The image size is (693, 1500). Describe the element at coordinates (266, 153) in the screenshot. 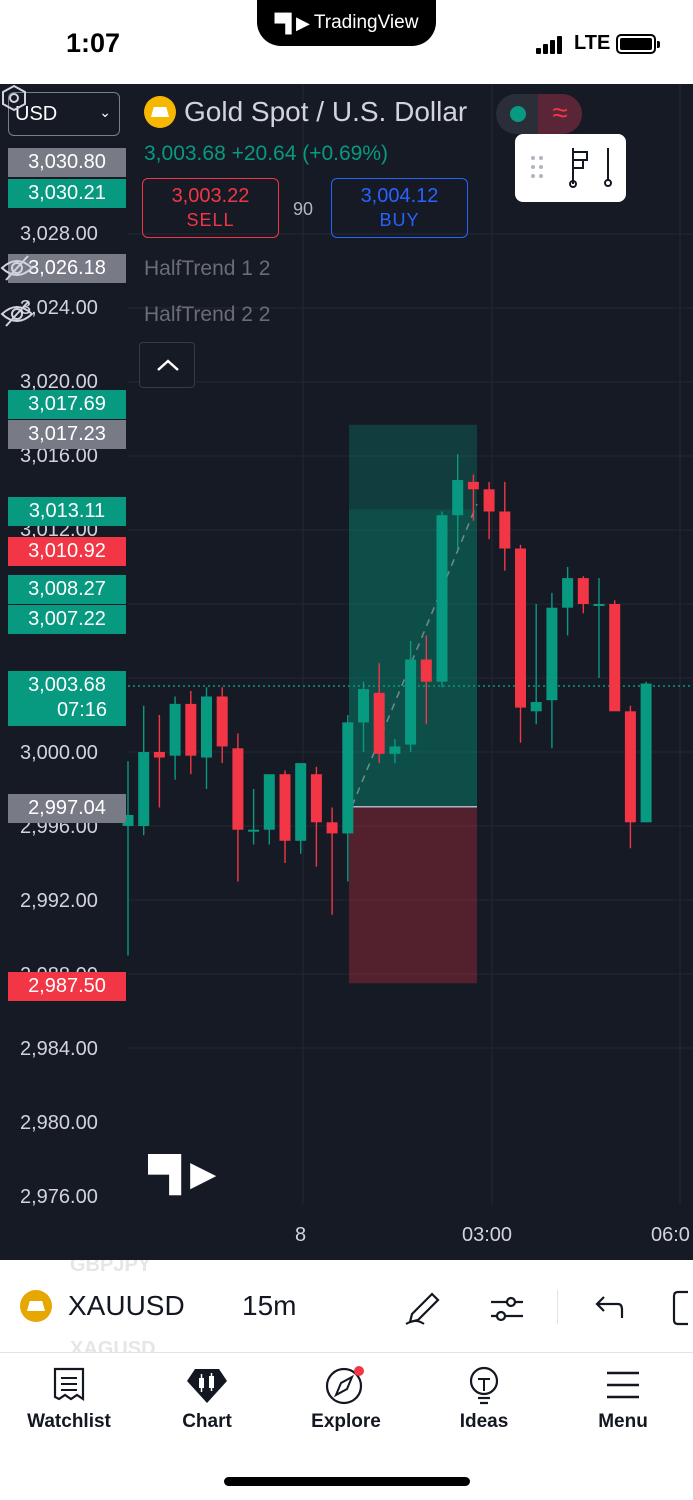

I see `quote-line: 3,003.68 +20.64 (+0.69%)` at that location.